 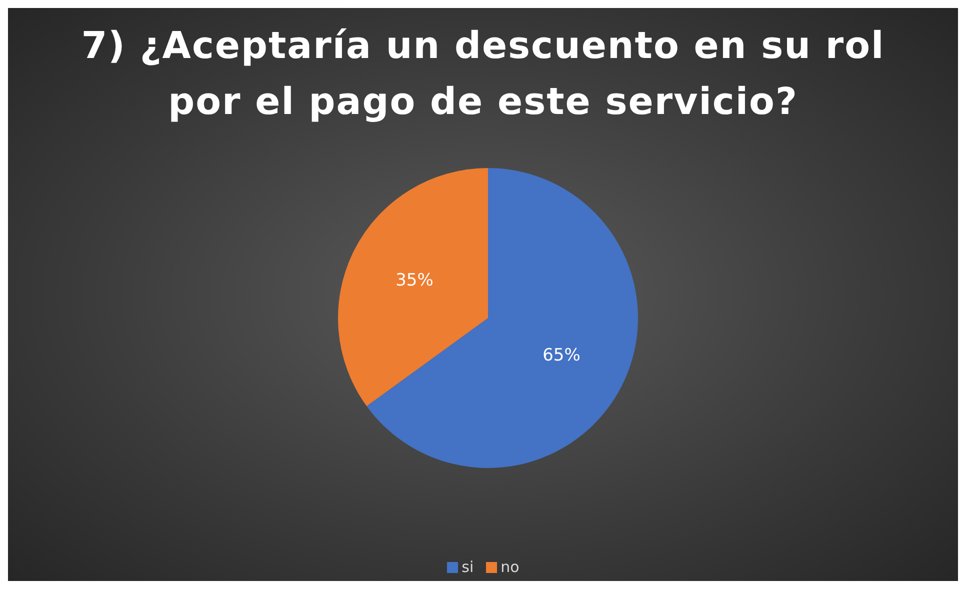 What do you see at coordinates (510, 567) in the screenshot?
I see `legend-label: no` at bounding box center [510, 567].